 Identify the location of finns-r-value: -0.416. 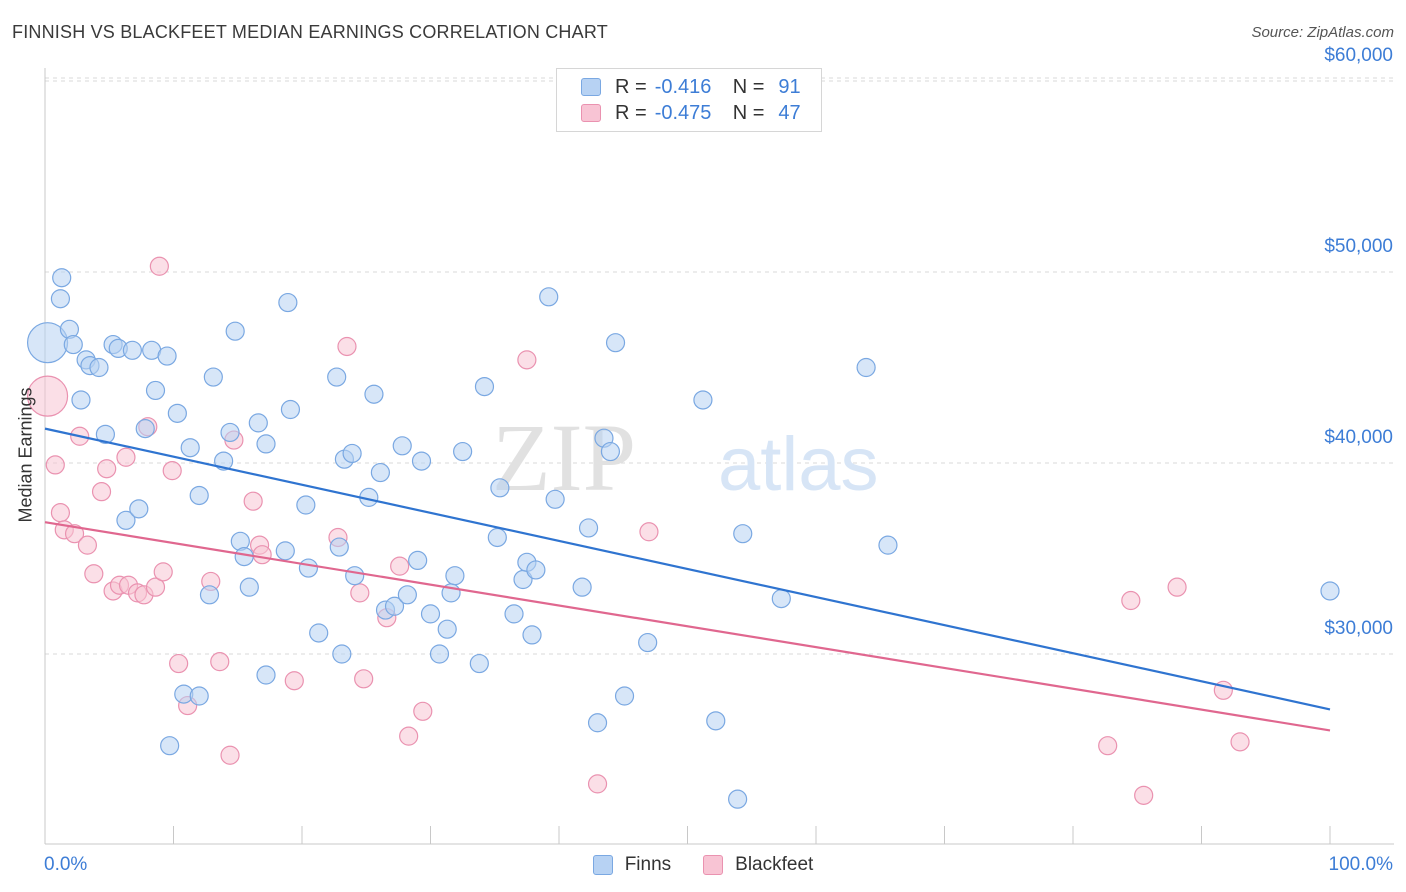
(683, 86).